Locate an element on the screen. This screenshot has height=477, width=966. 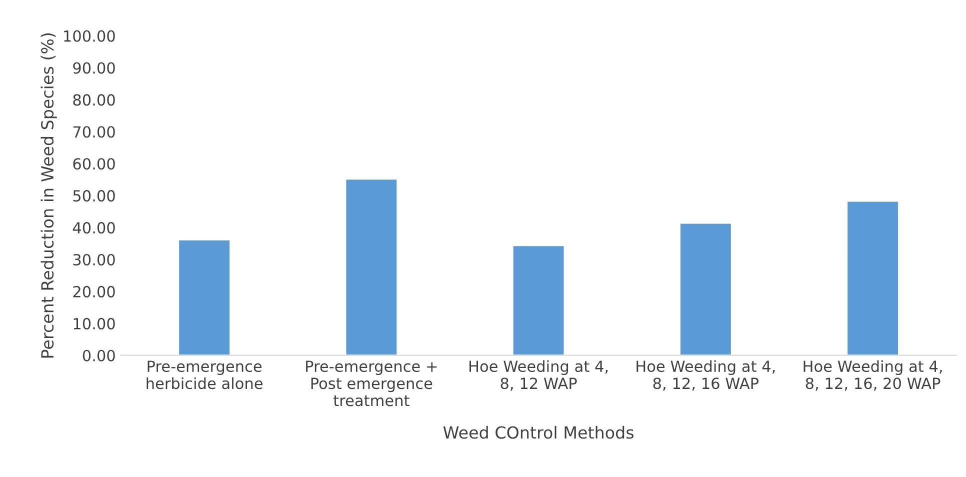
x-tick-label: Pre-emergence herbicide alone is located at coordinates (204, 375).